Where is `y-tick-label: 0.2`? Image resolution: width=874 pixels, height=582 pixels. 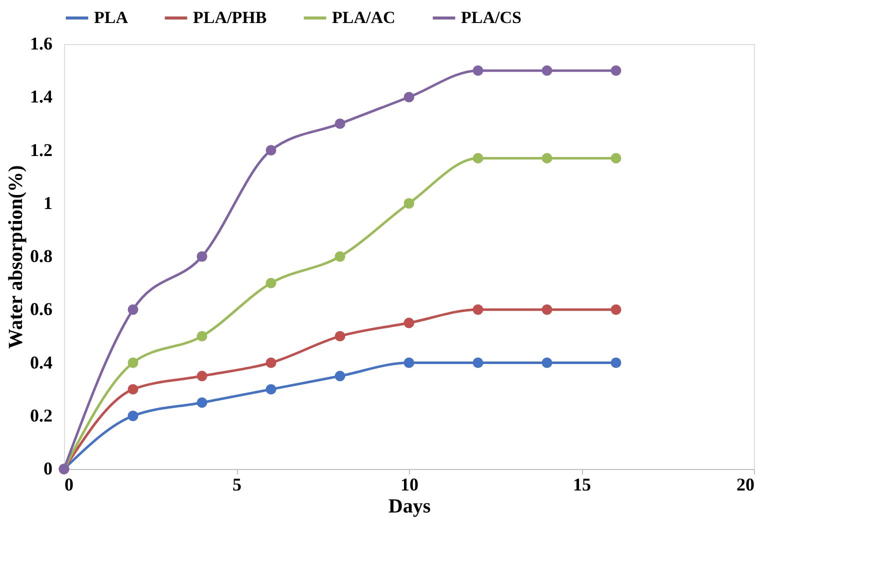
y-tick-label: 0.2 is located at coordinates (41, 415).